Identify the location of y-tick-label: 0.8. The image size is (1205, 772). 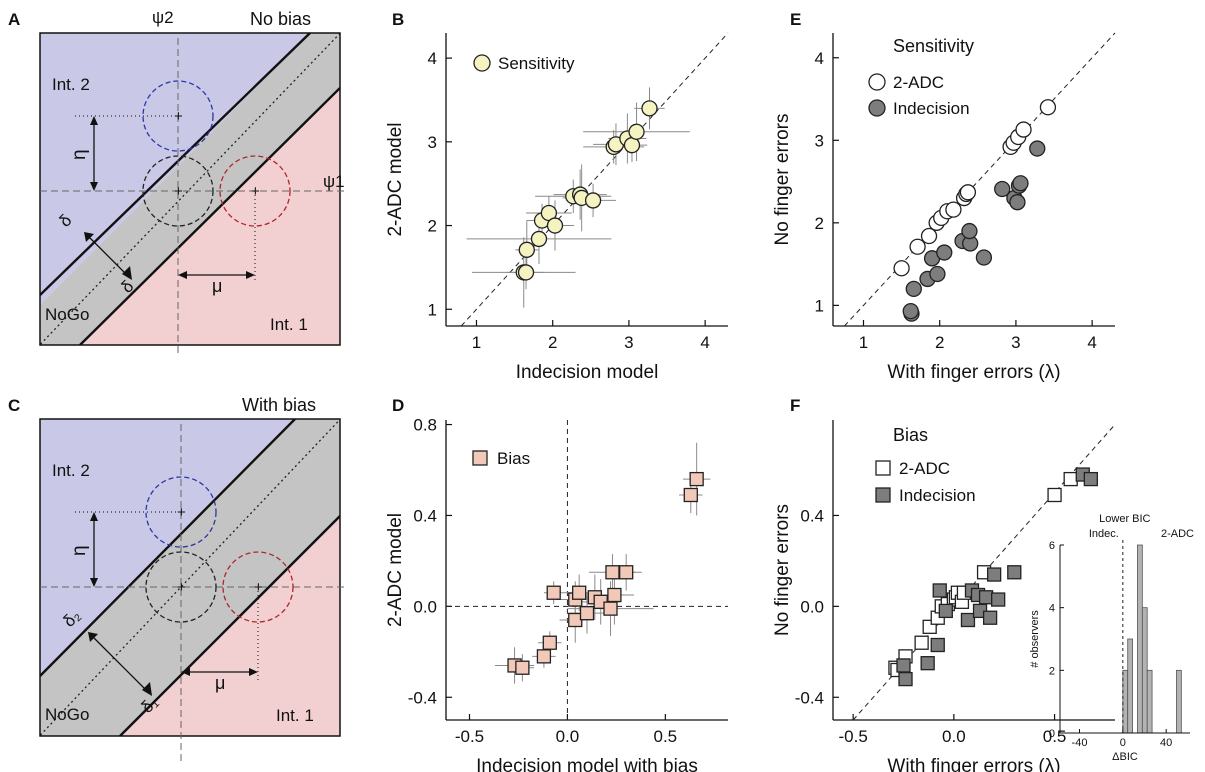
(425, 425).